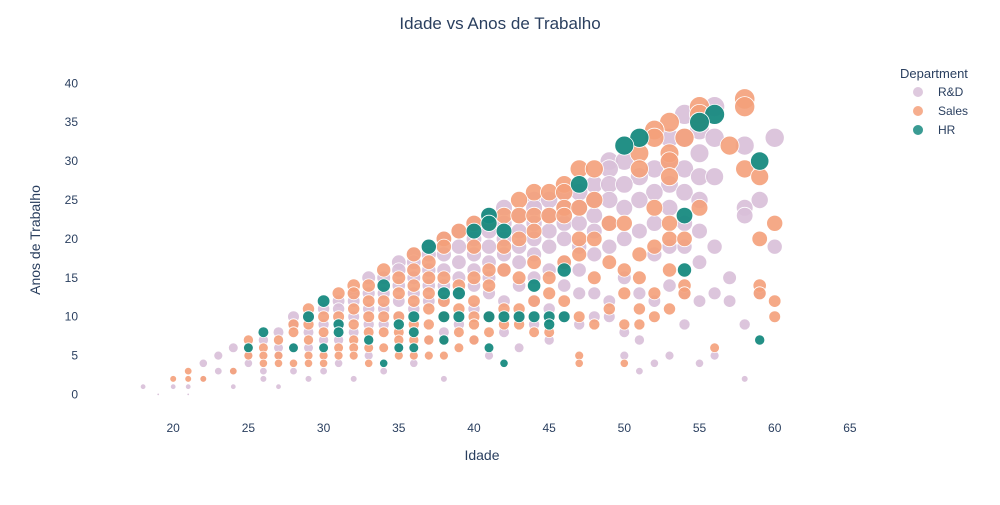  What do you see at coordinates (499, 23) in the screenshot?
I see `chart-title: Idade vs Anos de Trabalho` at bounding box center [499, 23].